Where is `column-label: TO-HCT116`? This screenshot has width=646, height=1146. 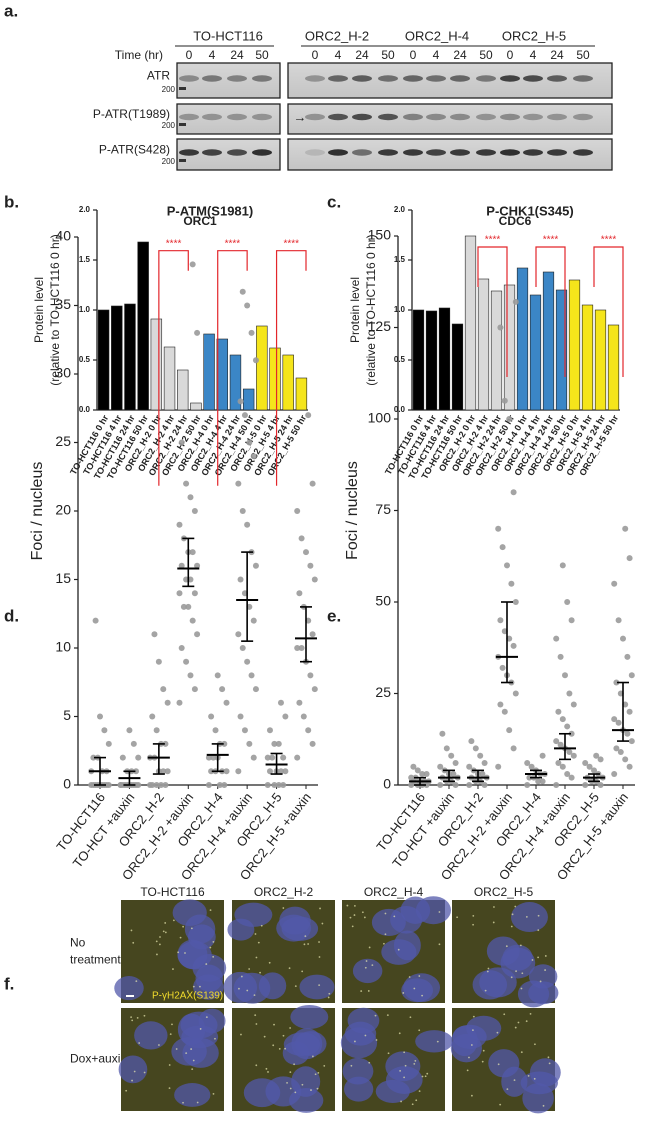 column-label: TO-HCT116 is located at coordinates (172, 892).